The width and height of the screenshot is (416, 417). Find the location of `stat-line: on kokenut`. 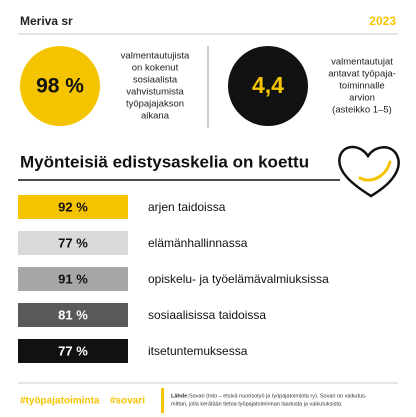

stat-line: on kokenut is located at coordinates (155, 68).